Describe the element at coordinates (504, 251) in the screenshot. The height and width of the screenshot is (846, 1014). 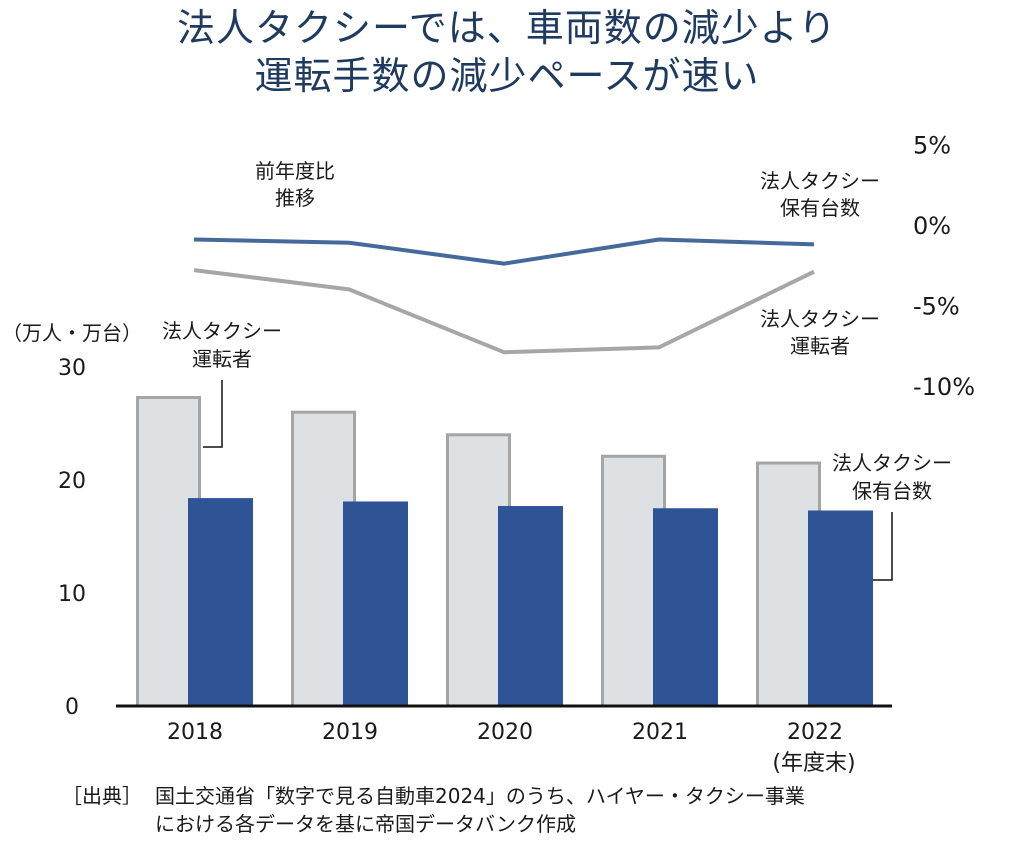
I see `line-vehicles-yoy` at that location.